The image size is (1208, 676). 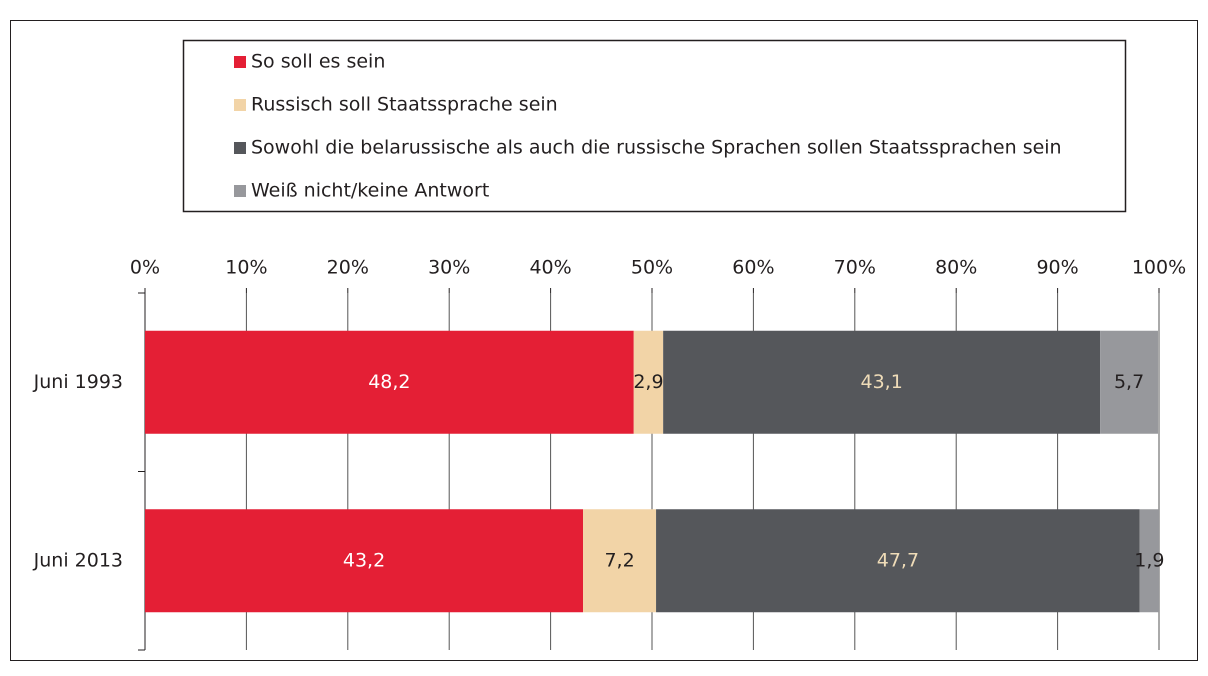 I want to click on x-tick-label: 100%, so click(x=1159, y=268).